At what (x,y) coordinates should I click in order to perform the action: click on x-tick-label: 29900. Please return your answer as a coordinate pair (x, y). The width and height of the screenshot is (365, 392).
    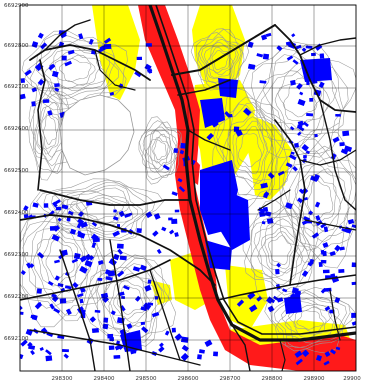
    Looking at the image, I should click on (352, 379).